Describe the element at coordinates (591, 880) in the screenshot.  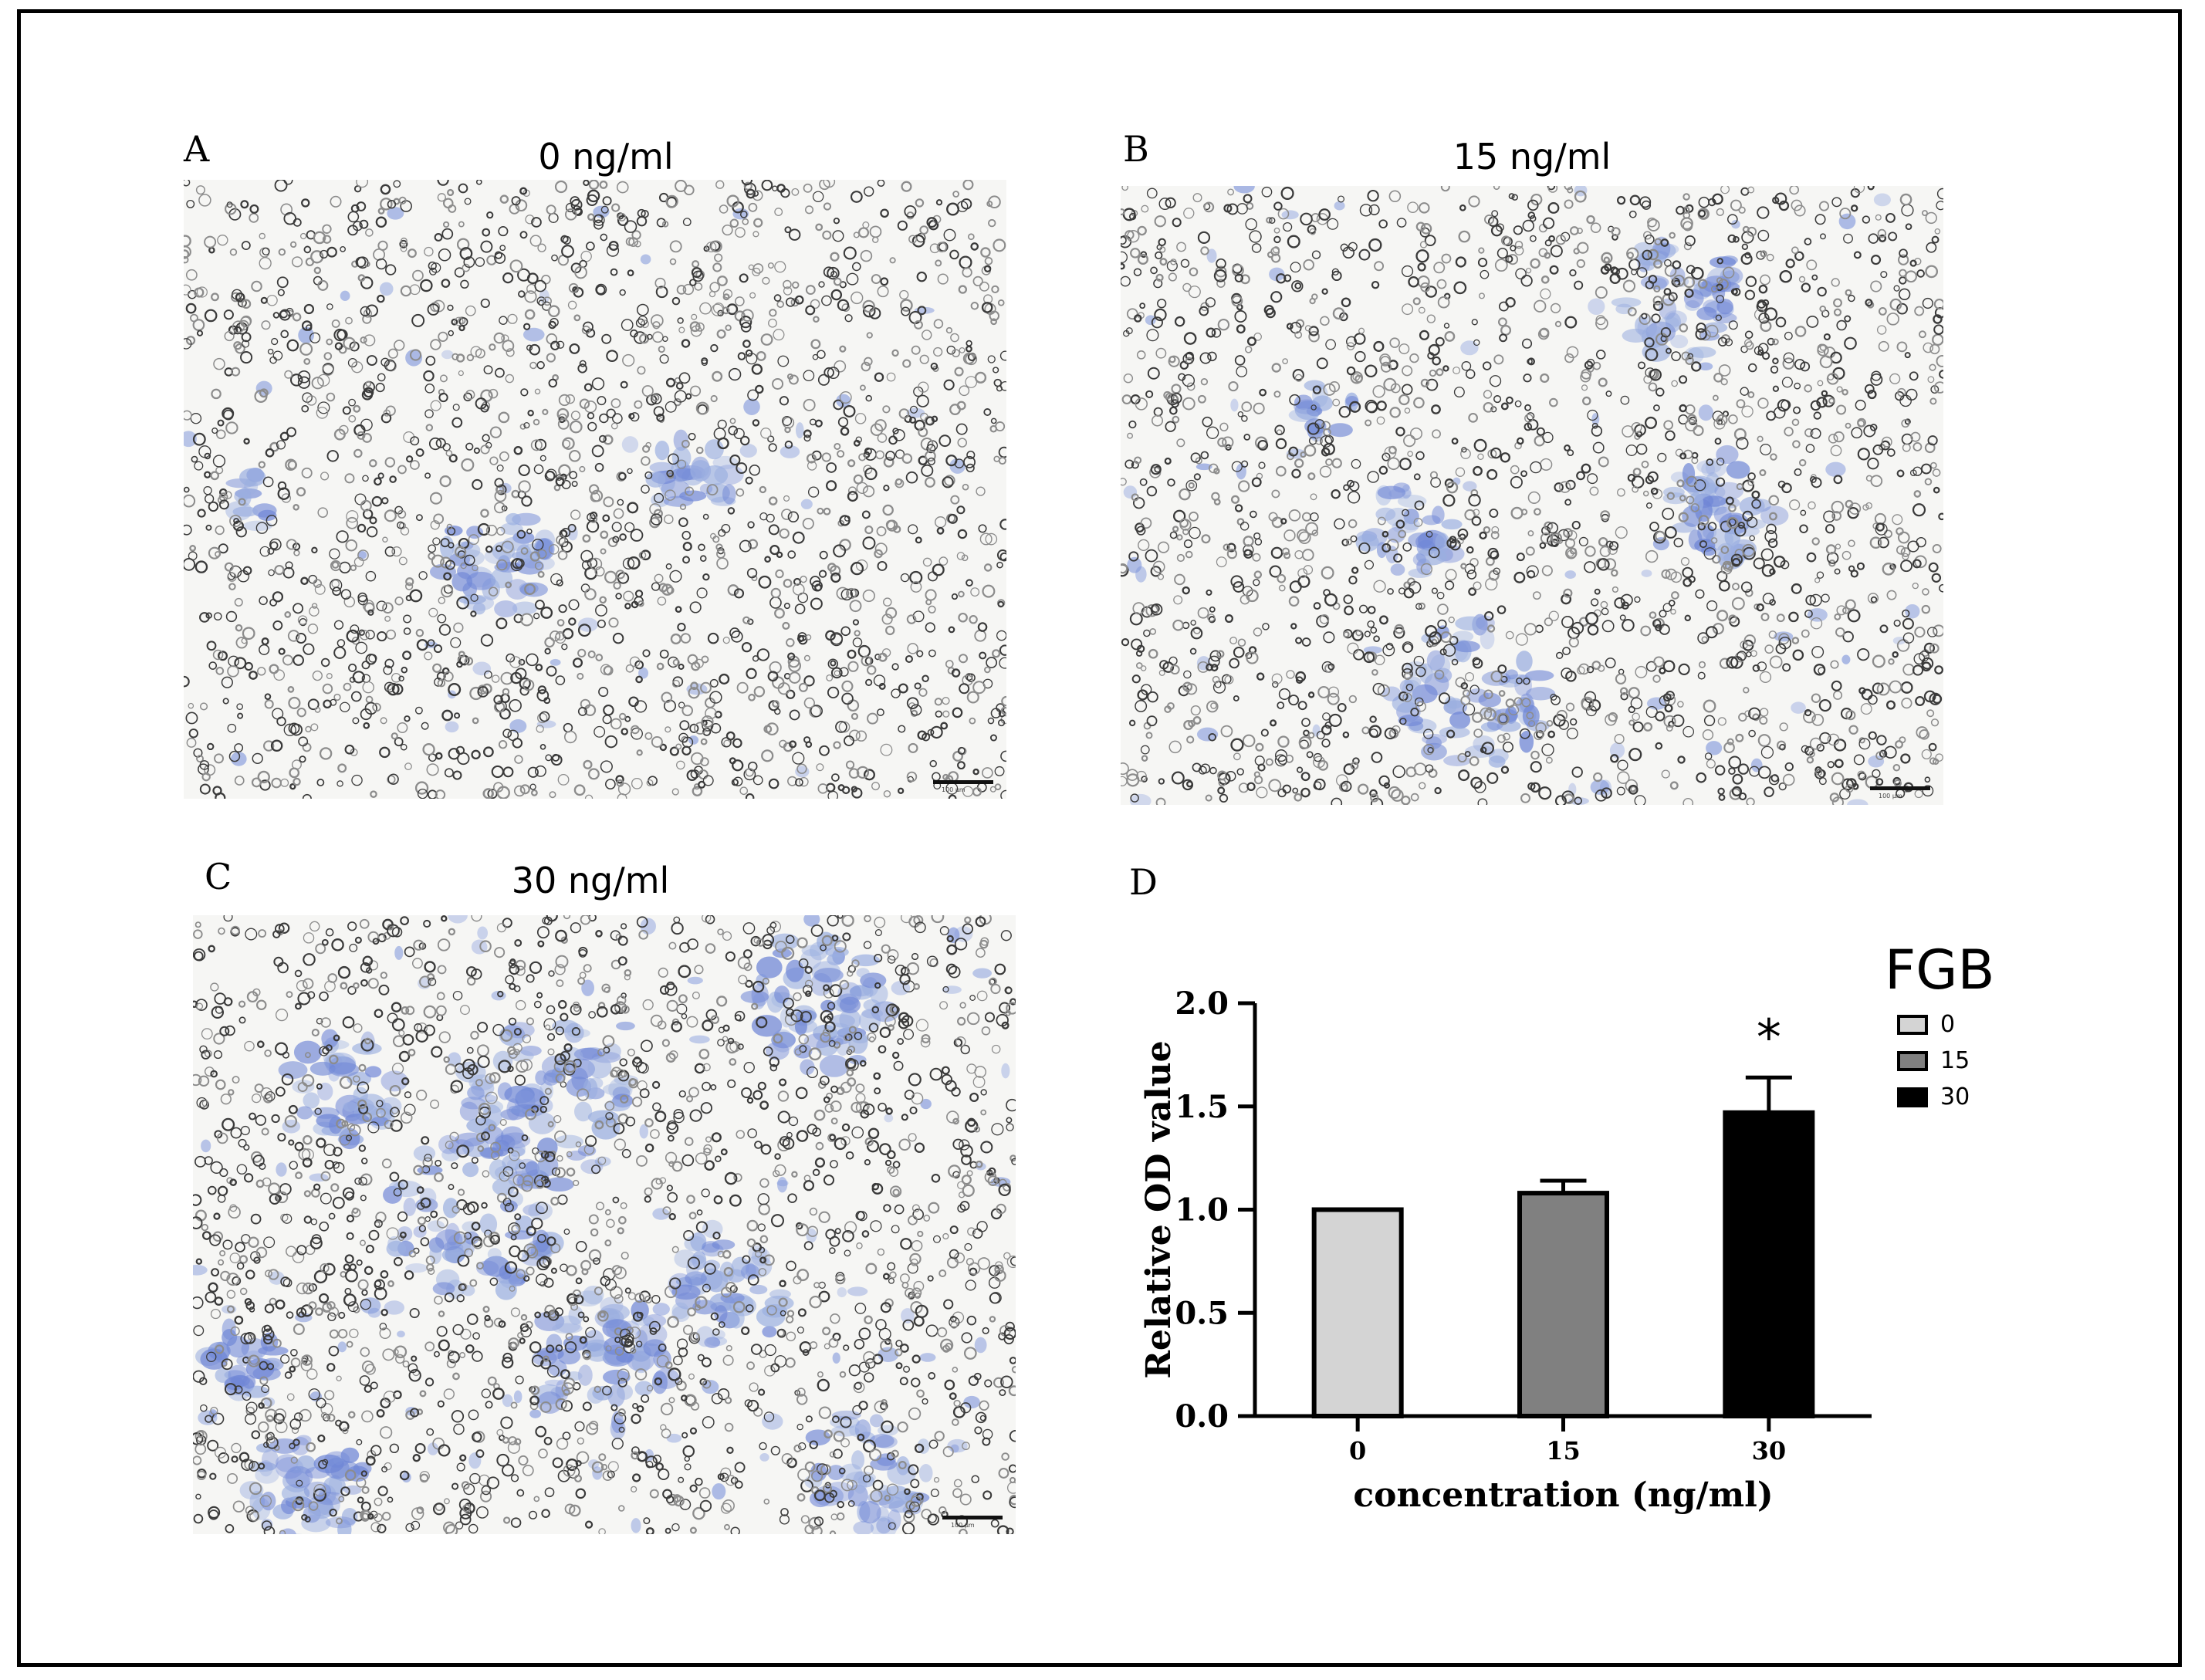
I see `panel-c-title: 30 ng/ml` at that location.